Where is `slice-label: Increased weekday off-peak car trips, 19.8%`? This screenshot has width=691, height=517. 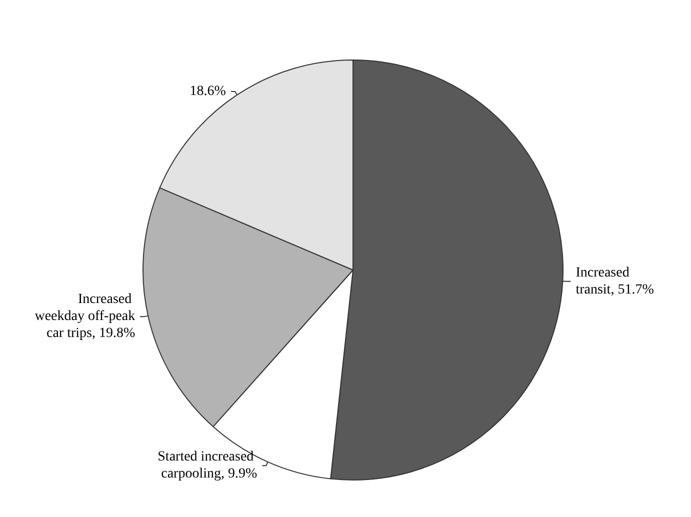
slice-label: Increased weekday off-peak car trips, 19.8% is located at coordinates (85, 317).